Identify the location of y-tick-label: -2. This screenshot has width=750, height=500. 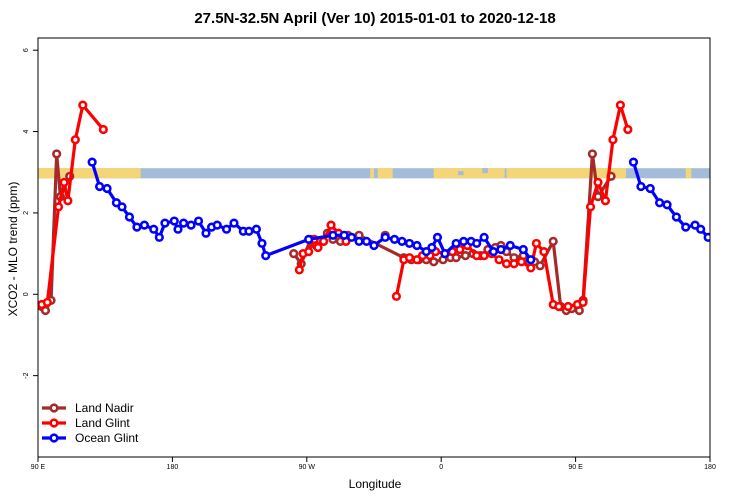
(26, 375).